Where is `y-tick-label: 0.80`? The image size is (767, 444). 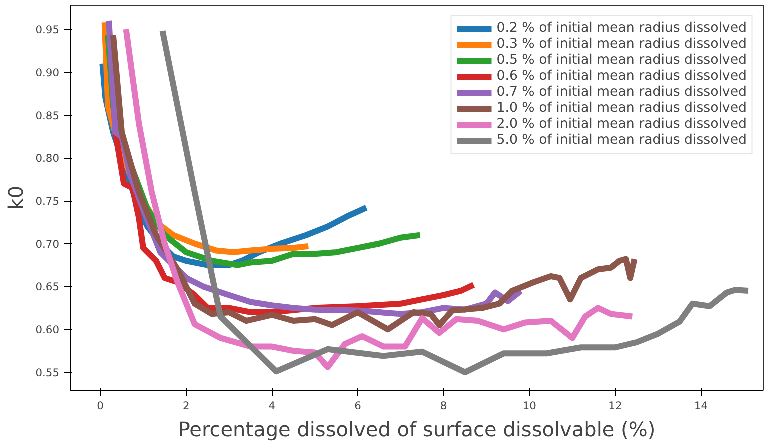
y-tick-label: 0.80 is located at coordinates (48, 159).